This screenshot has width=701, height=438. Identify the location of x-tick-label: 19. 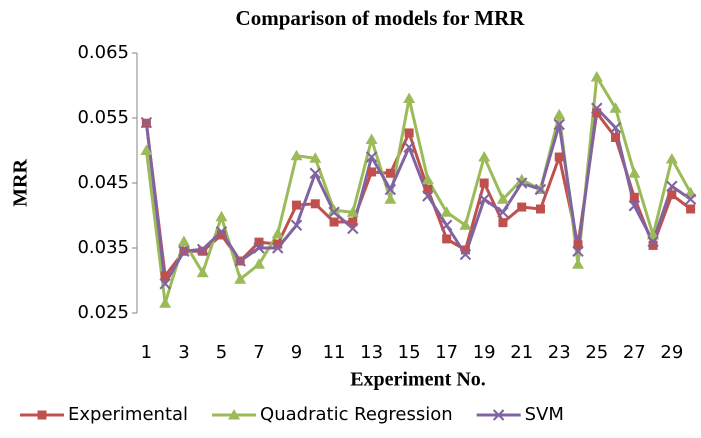
(484, 352).